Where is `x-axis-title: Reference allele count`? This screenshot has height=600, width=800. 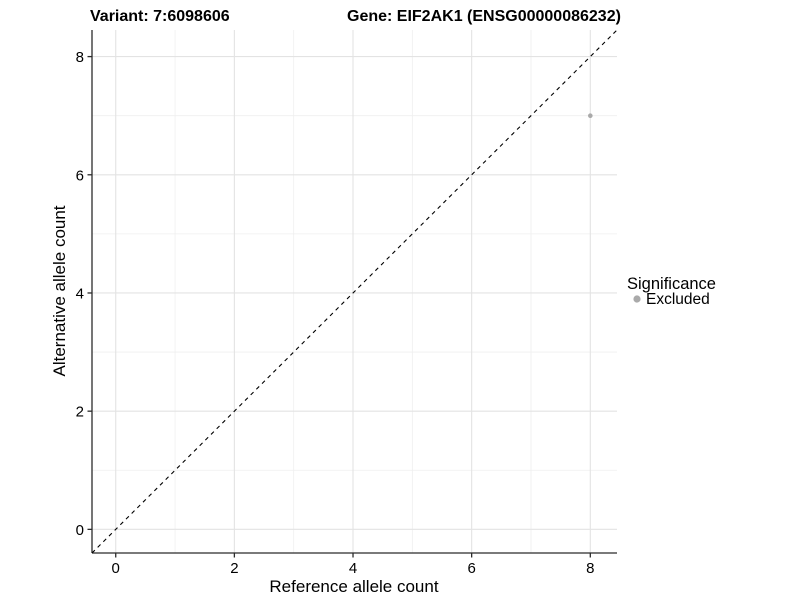 x-axis-title: Reference allele count is located at coordinates (353, 586).